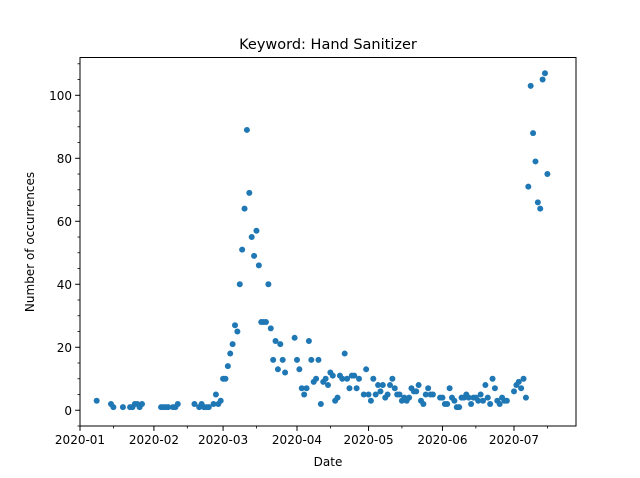  What do you see at coordinates (297, 440) in the screenshot?
I see `x-tick-label: 2020-04` at bounding box center [297, 440].